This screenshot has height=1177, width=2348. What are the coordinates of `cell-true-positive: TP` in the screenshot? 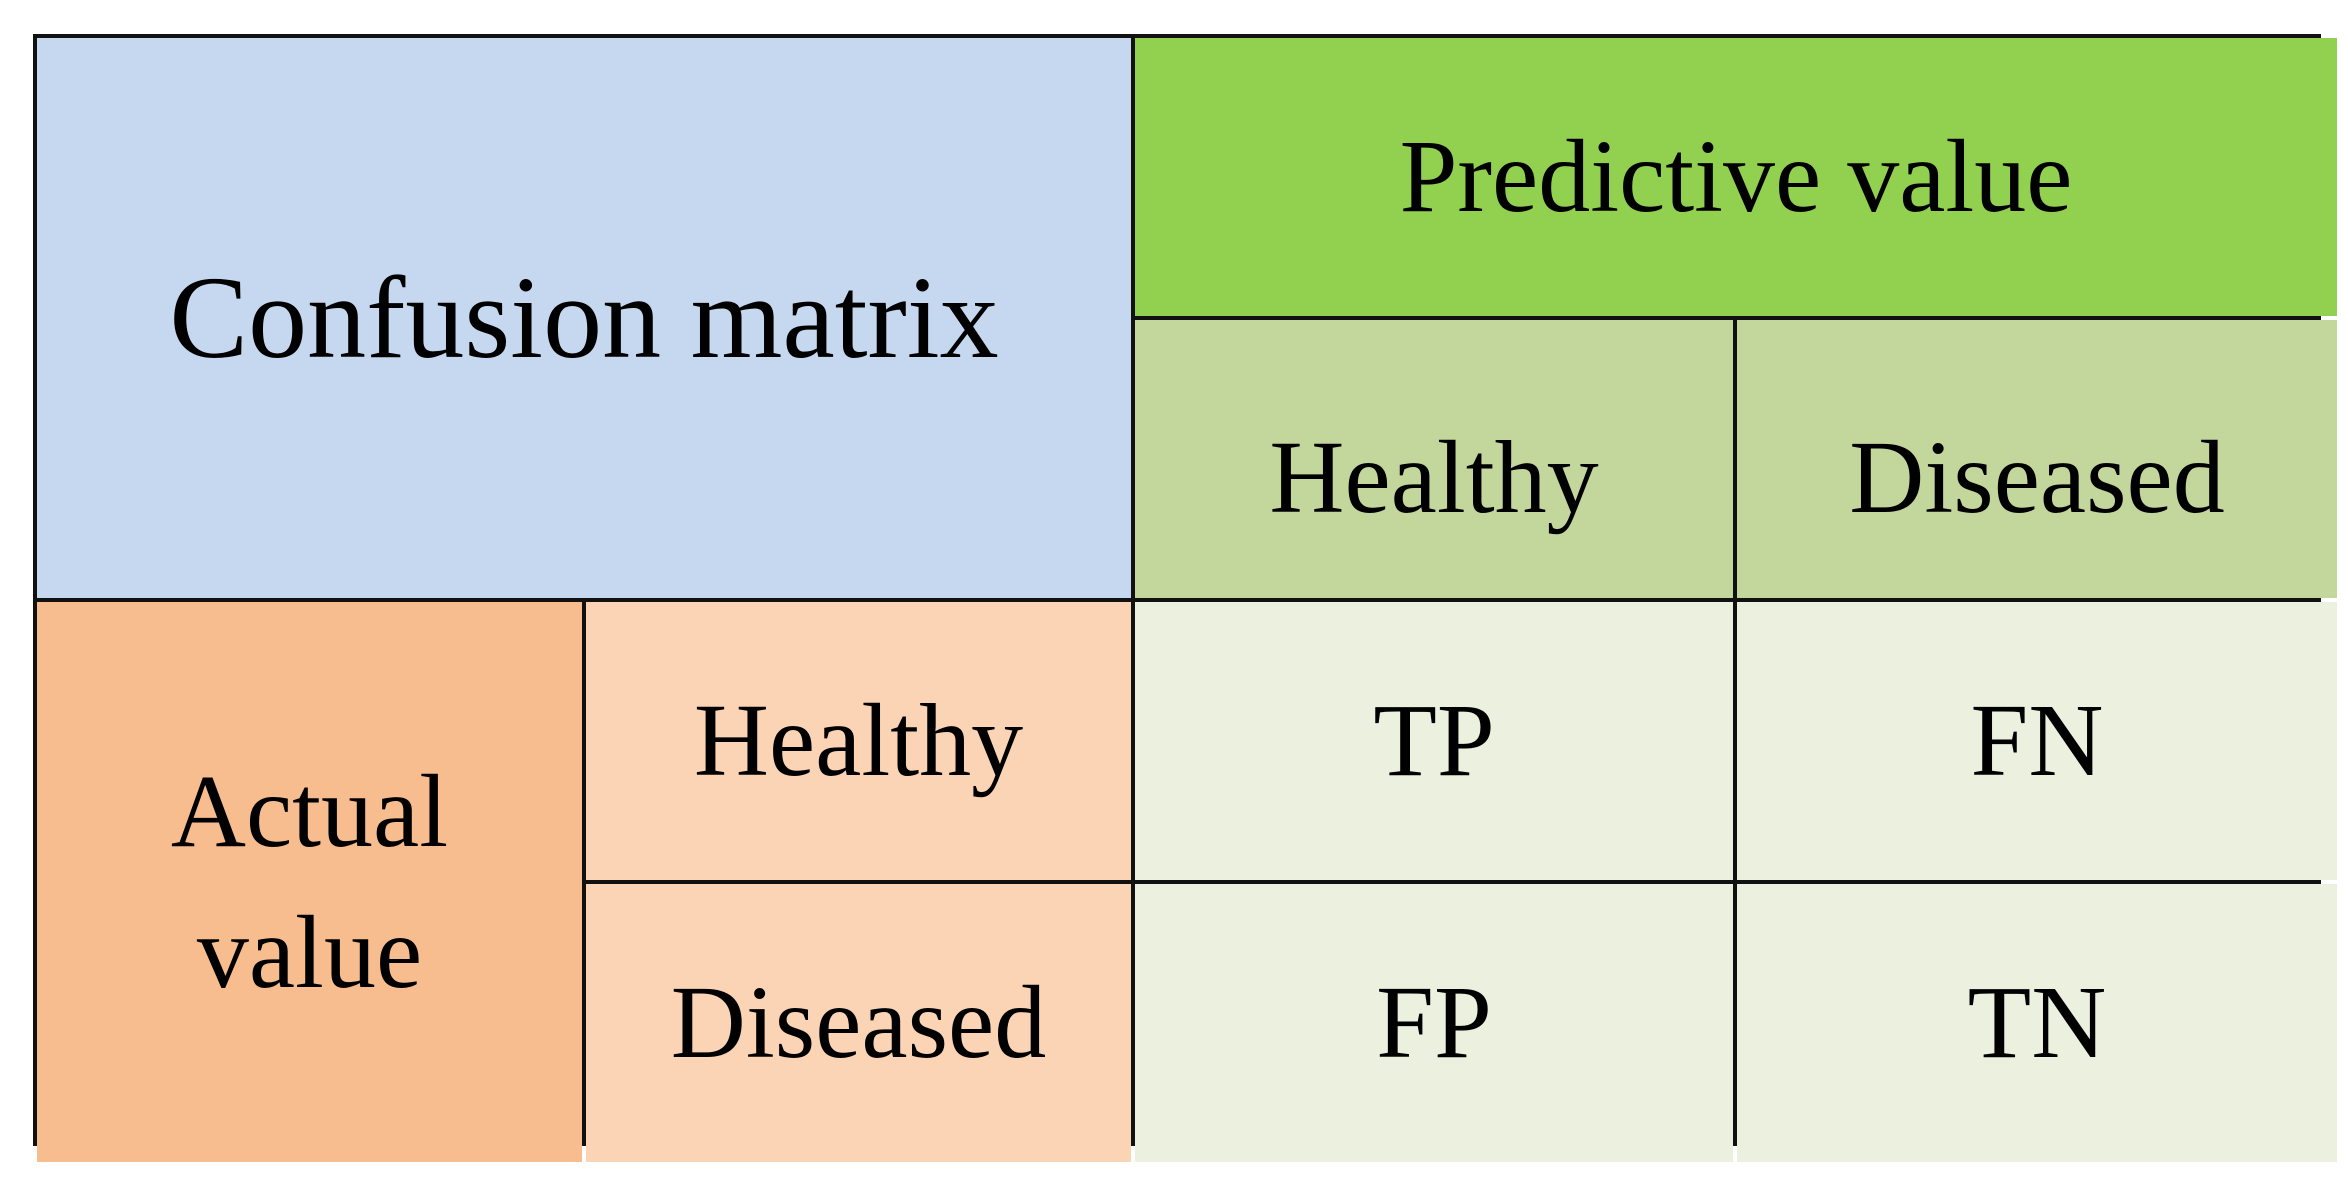 It's located at (1434, 741).